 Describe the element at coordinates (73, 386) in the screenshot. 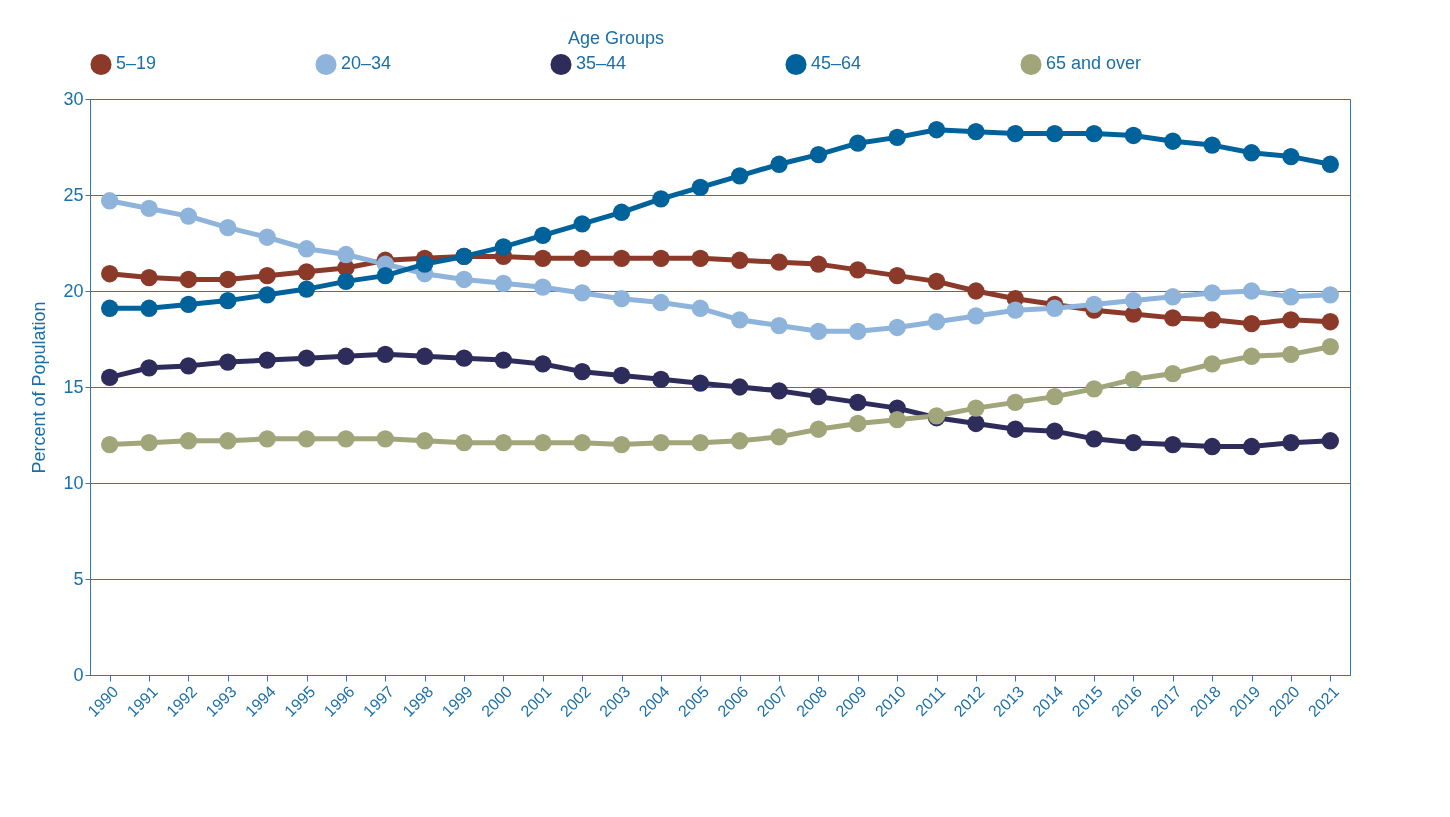

I see `y-tick-label: 15` at that location.